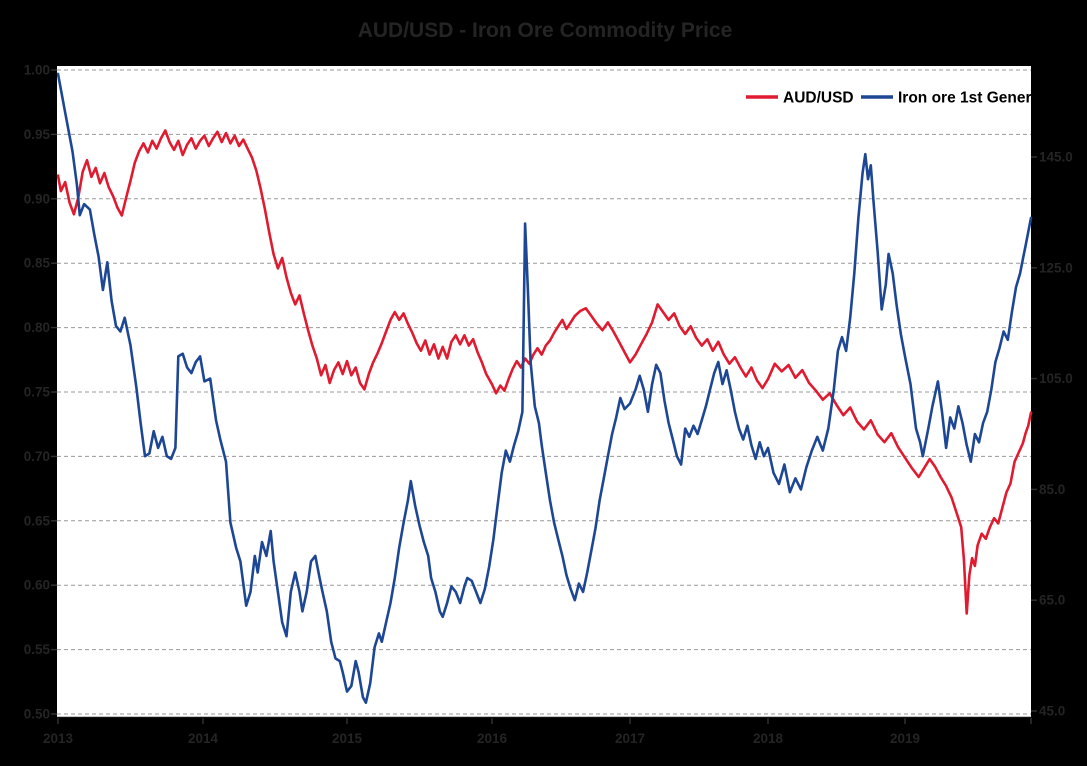 Image resolution: width=1087 pixels, height=766 pixels. What do you see at coordinates (37, 585) in the screenshot?
I see `y-left-tick-label: 0.60` at bounding box center [37, 585].